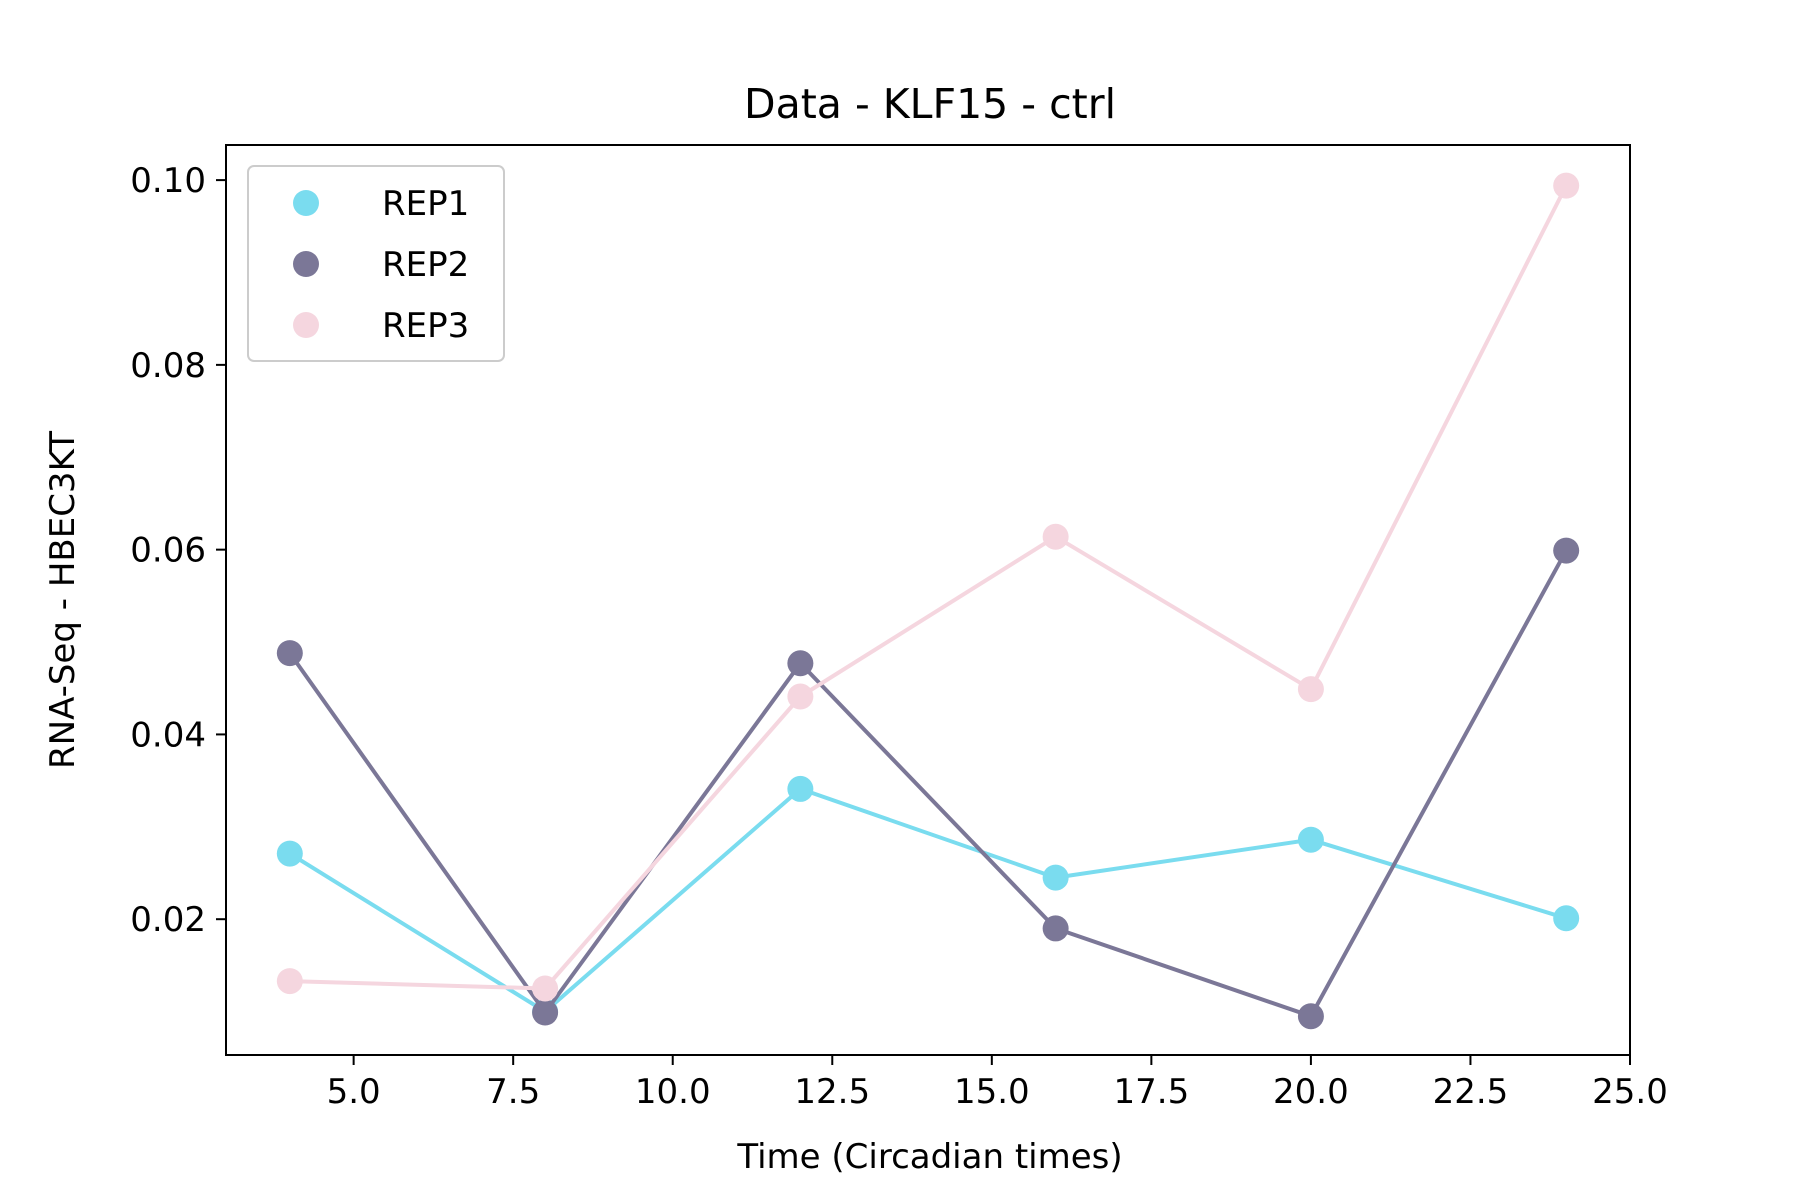  What do you see at coordinates (168, 551) in the screenshot?
I see `y-tick-label: 0.06` at bounding box center [168, 551].